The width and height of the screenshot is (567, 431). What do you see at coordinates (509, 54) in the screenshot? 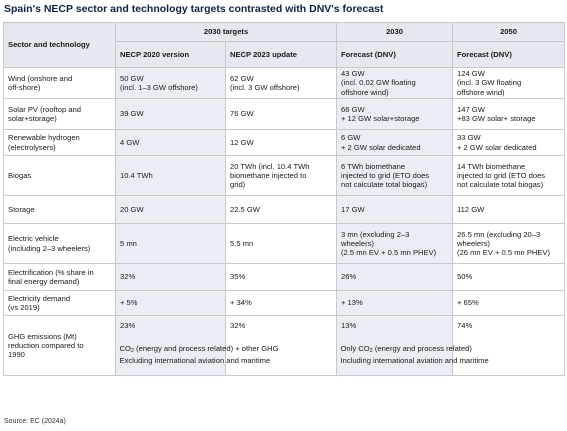
I see `header-forecast-2050: Forecast (DNV)` at bounding box center [509, 54].